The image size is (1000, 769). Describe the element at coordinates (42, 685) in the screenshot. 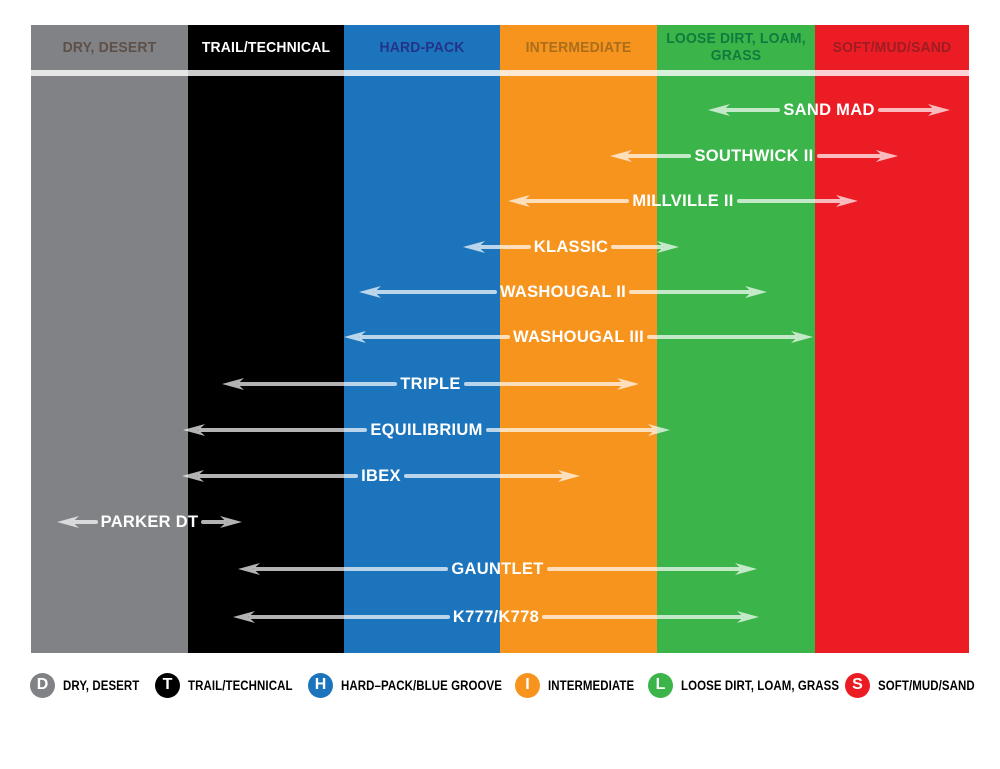

I see `legend-badge-icon: D` at that location.